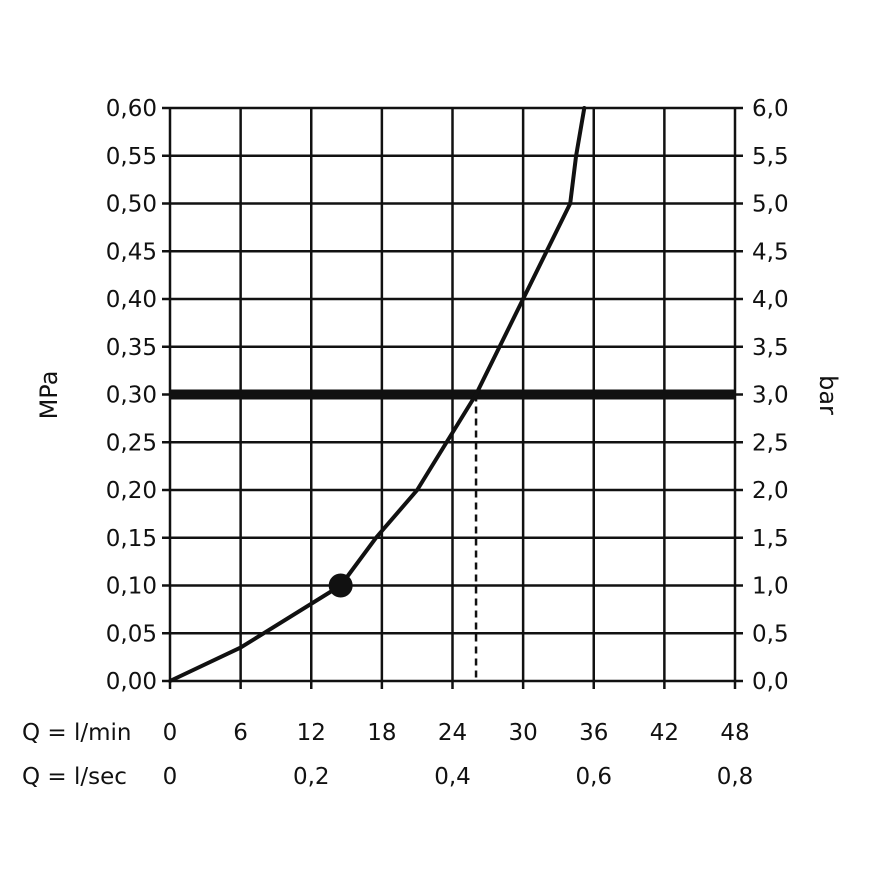 Image resolution: width=884 pixels, height=884 pixels. I want to click on right-tick-label: 1,0, so click(770, 587).